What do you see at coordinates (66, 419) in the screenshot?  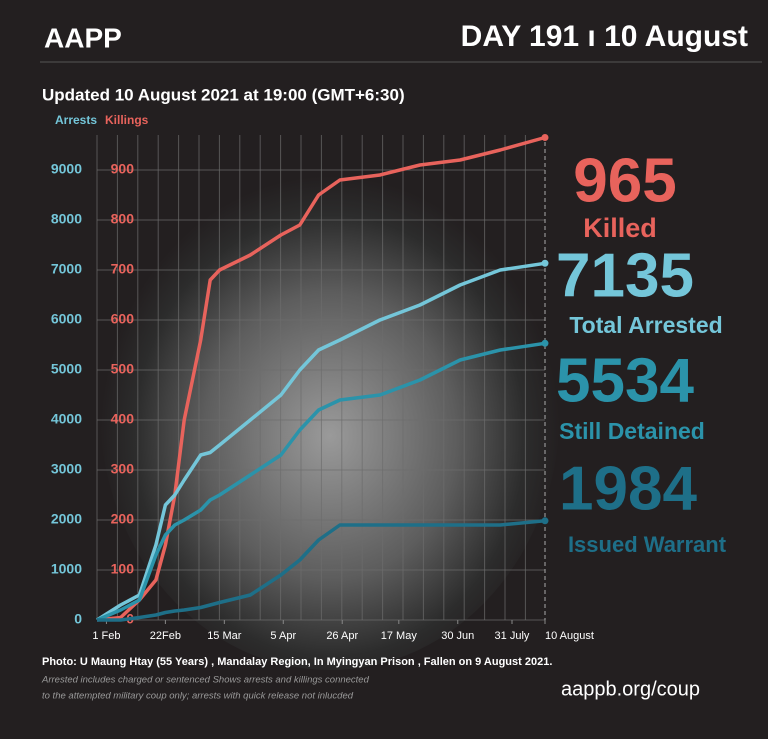 I see `y-tick-label: 4000` at bounding box center [66, 419].